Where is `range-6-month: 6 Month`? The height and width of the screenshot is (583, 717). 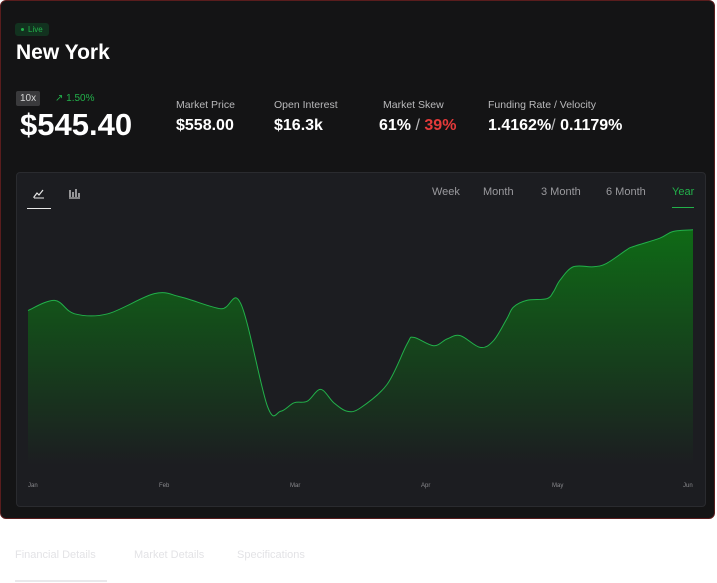 range-6-month: 6 Month is located at coordinates (626, 192).